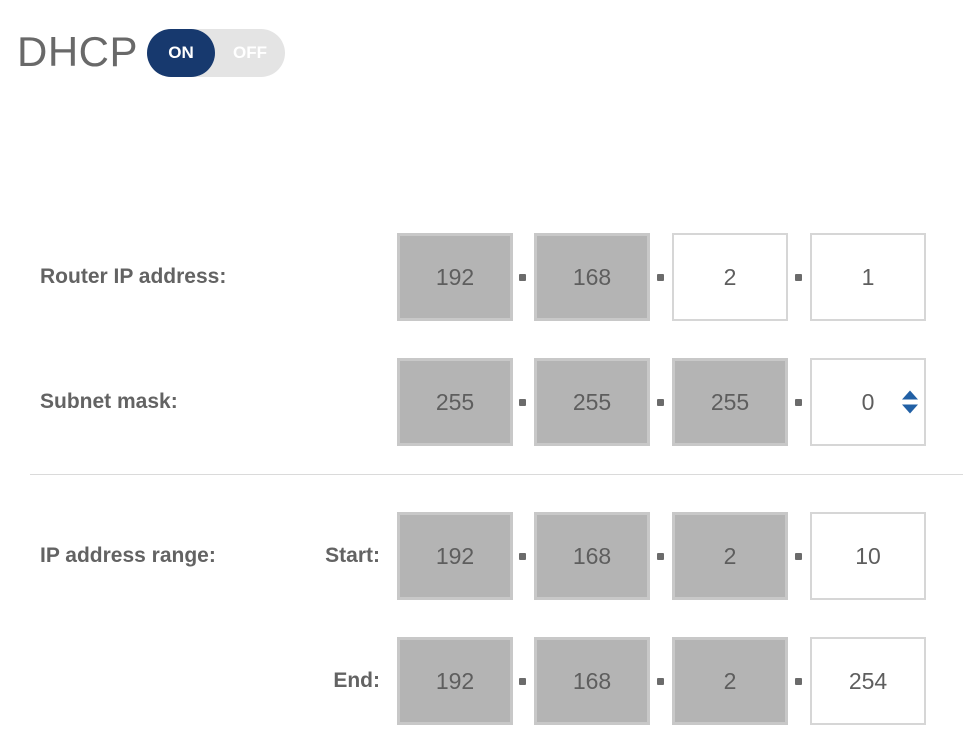 This screenshot has width=978, height=756. I want to click on dhcp-toggle-on-button: ON, so click(181, 53).